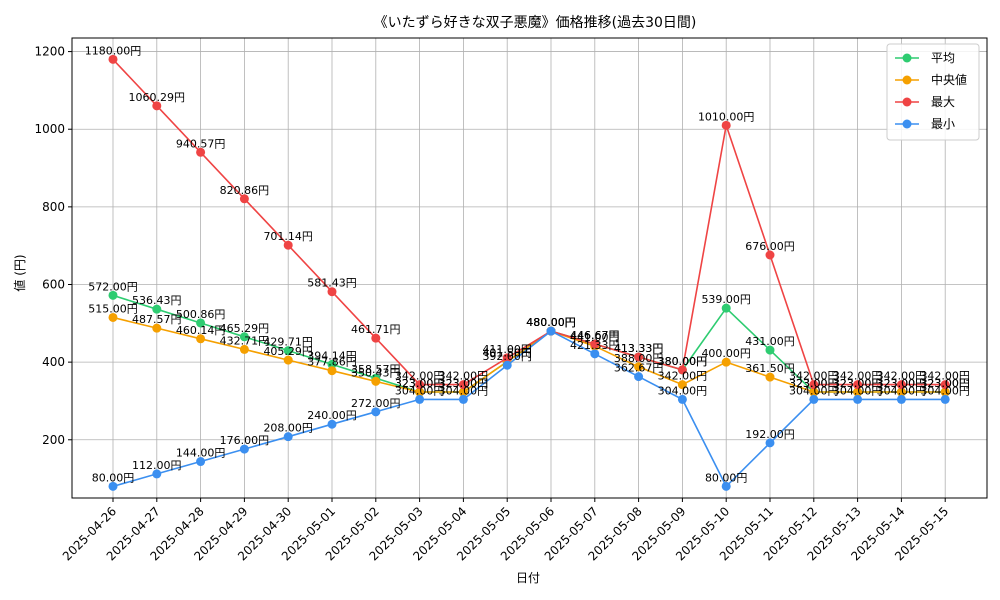 This screenshot has width=1000, height=600. I want to click on data-label: 1060.29円, so click(157, 97).